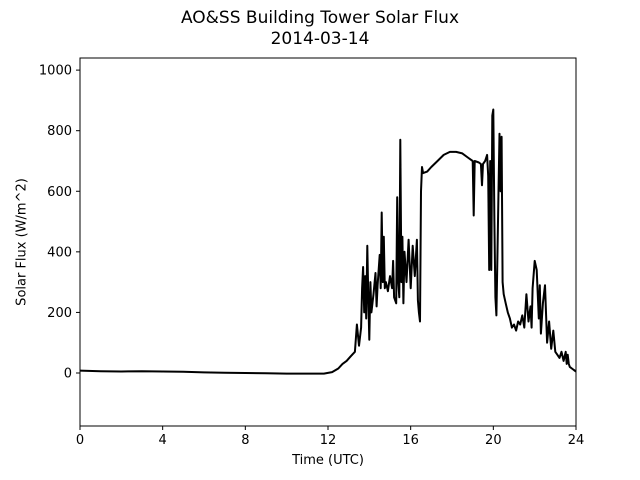 The image size is (640, 480). What do you see at coordinates (576, 440) in the screenshot?
I see `x-tick-label: 24` at bounding box center [576, 440].